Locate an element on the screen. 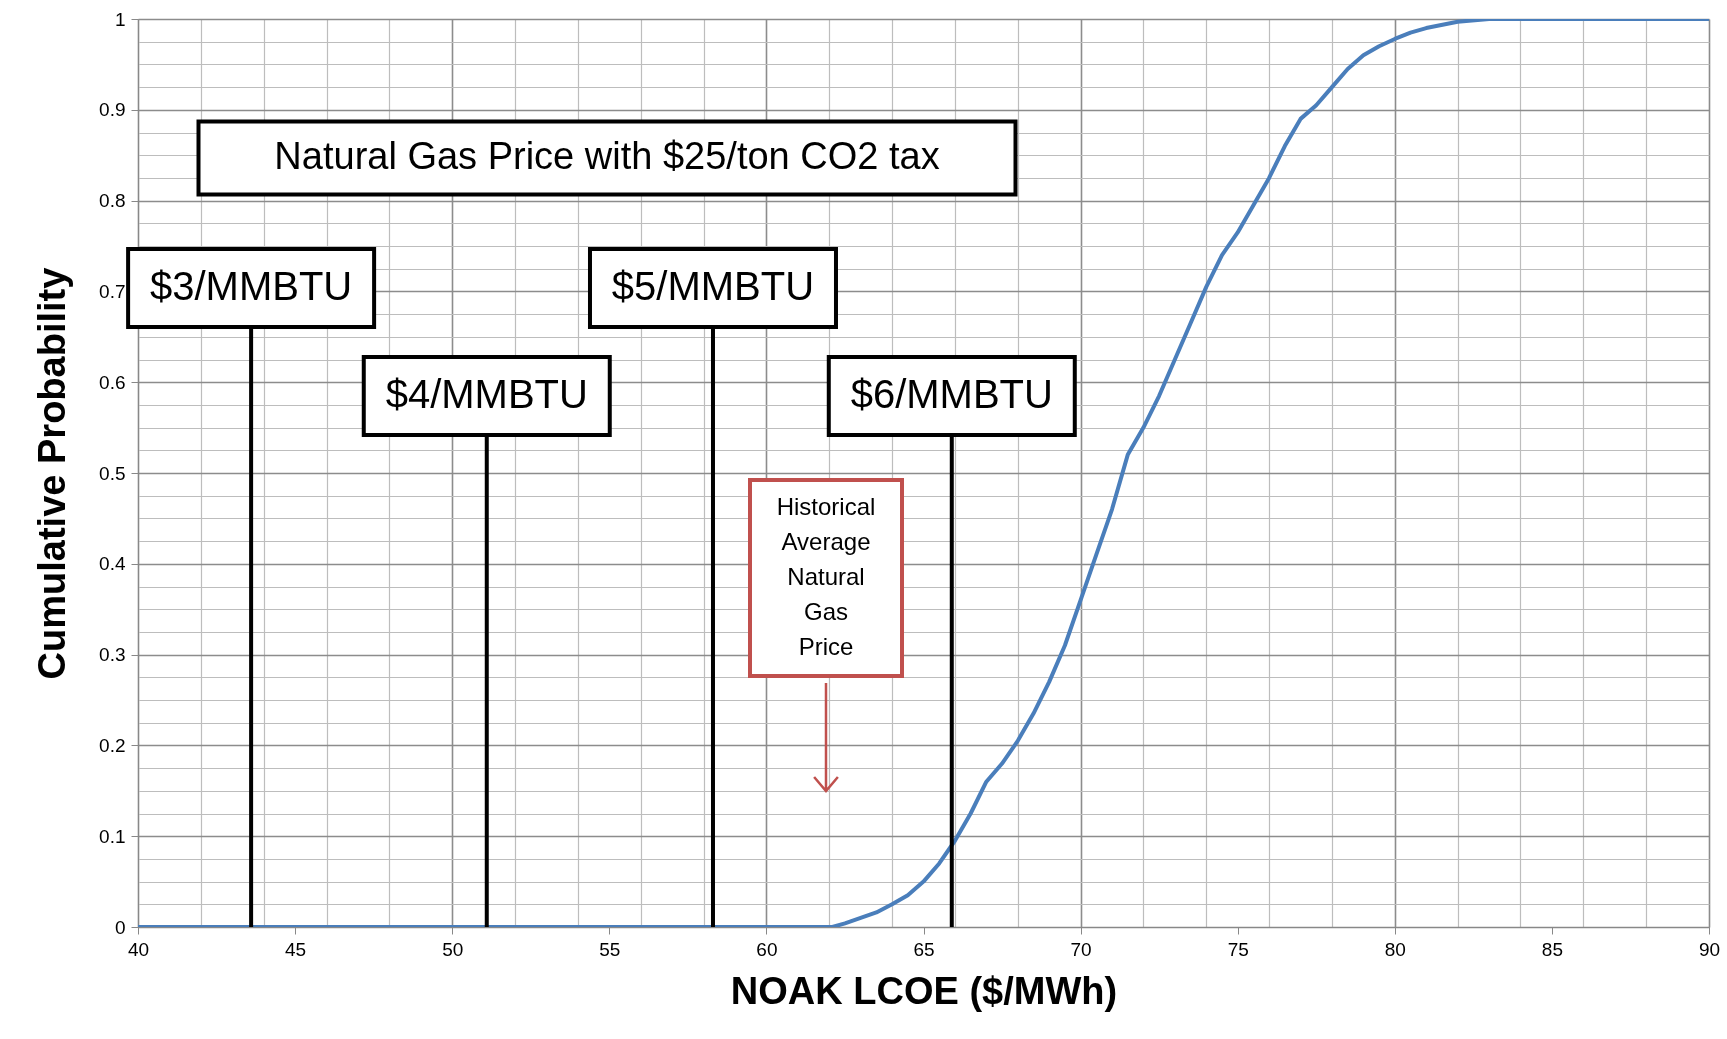 The height and width of the screenshot is (1039, 1727). annotation: Historical Average Natural Gas Price is located at coordinates (826, 576).